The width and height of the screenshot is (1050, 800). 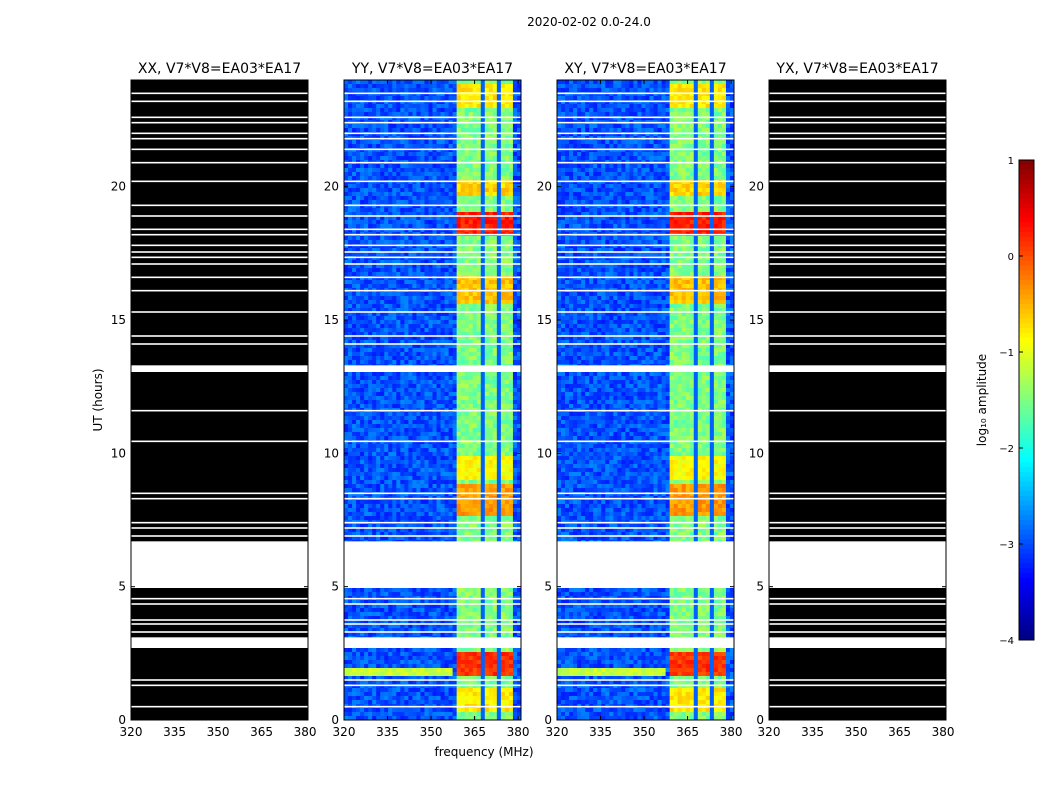 What do you see at coordinates (431, 732) in the screenshot?
I see `x-tick-label: 350` at bounding box center [431, 732].